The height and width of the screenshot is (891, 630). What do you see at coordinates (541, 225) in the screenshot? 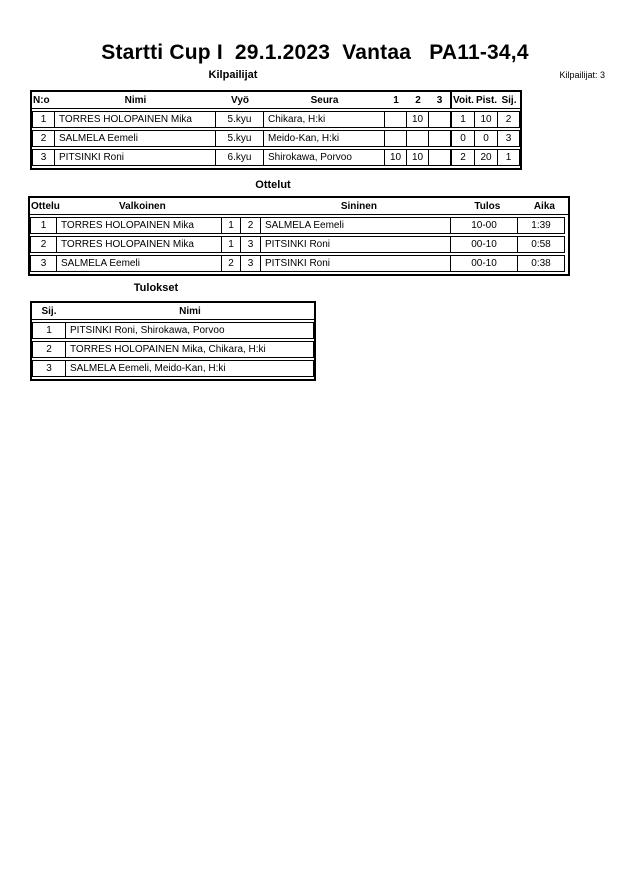
I see `cell-aika: 1:39` at bounding box center [541, 225].